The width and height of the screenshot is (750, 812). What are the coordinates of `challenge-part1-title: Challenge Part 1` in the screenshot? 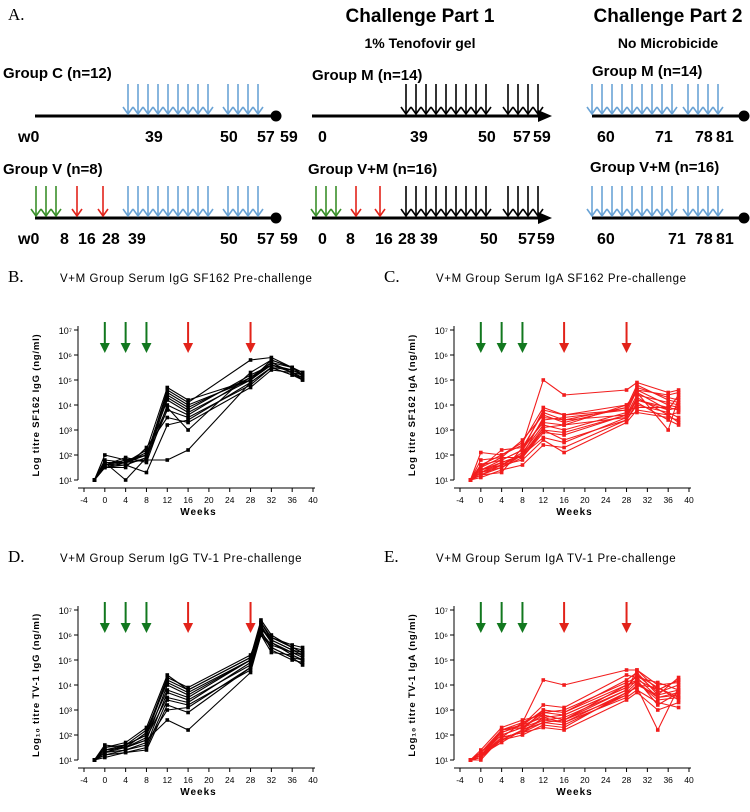 It's located at (420, 16).